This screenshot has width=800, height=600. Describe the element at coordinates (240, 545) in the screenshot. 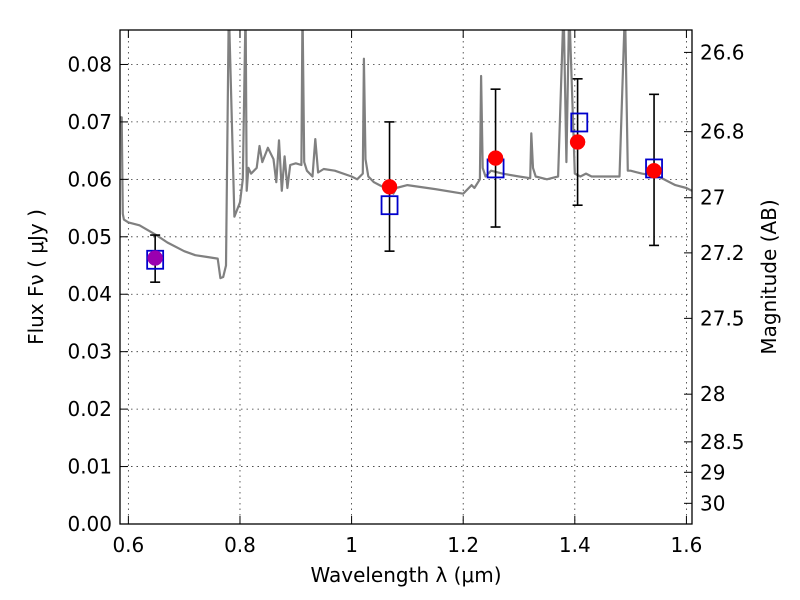

I see `x-tick-label: 0.8` at that location.